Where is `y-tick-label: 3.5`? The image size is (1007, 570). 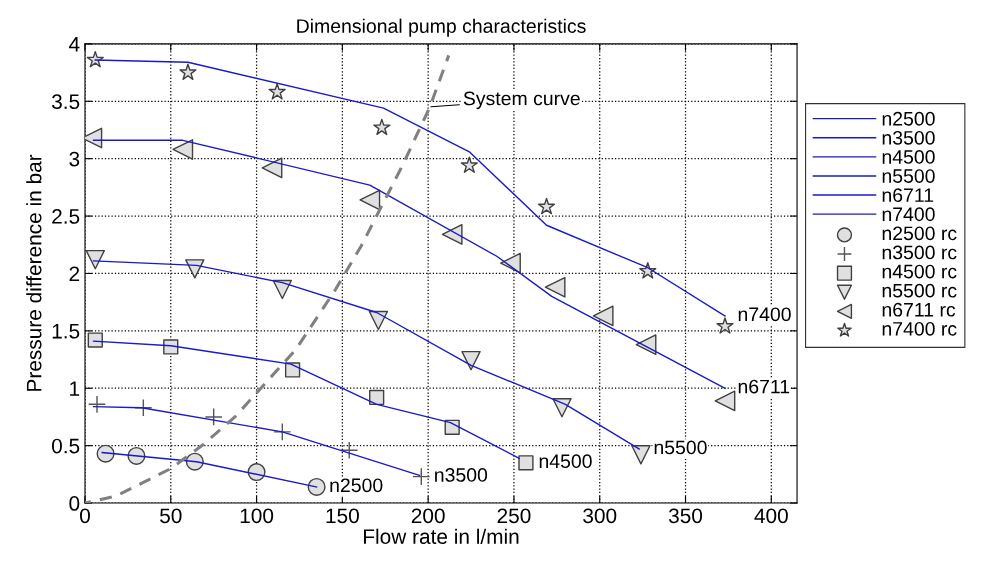
y-tick-label: 3.5 is located at coordinates (65, 102).